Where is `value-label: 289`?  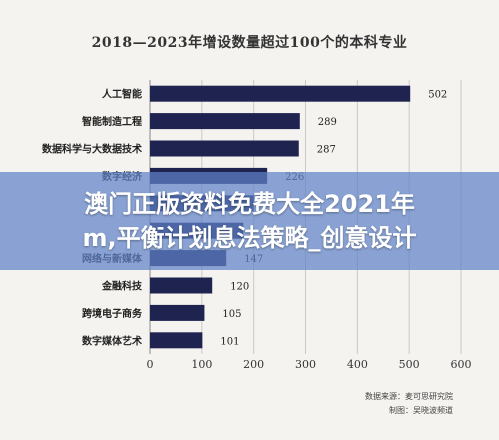
value-label: 289 is located at coordinates (327, 122).